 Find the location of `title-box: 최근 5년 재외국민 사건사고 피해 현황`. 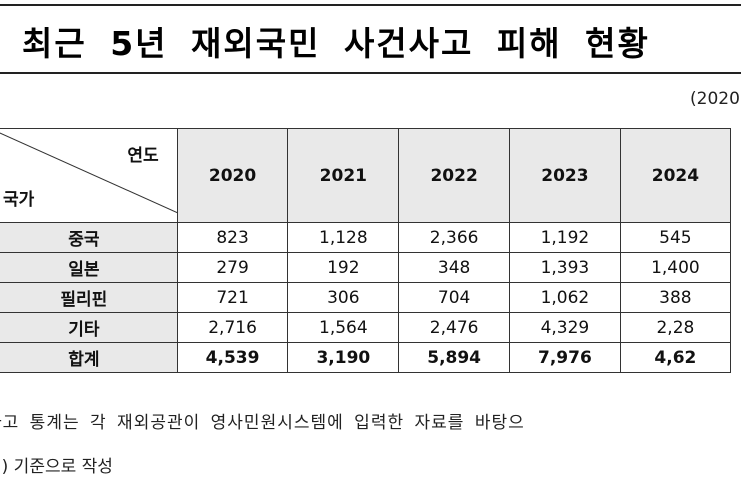

title-box: 최근 5년 재외국민 사건사고 피해 현황 is located at coordinates (370, 39).